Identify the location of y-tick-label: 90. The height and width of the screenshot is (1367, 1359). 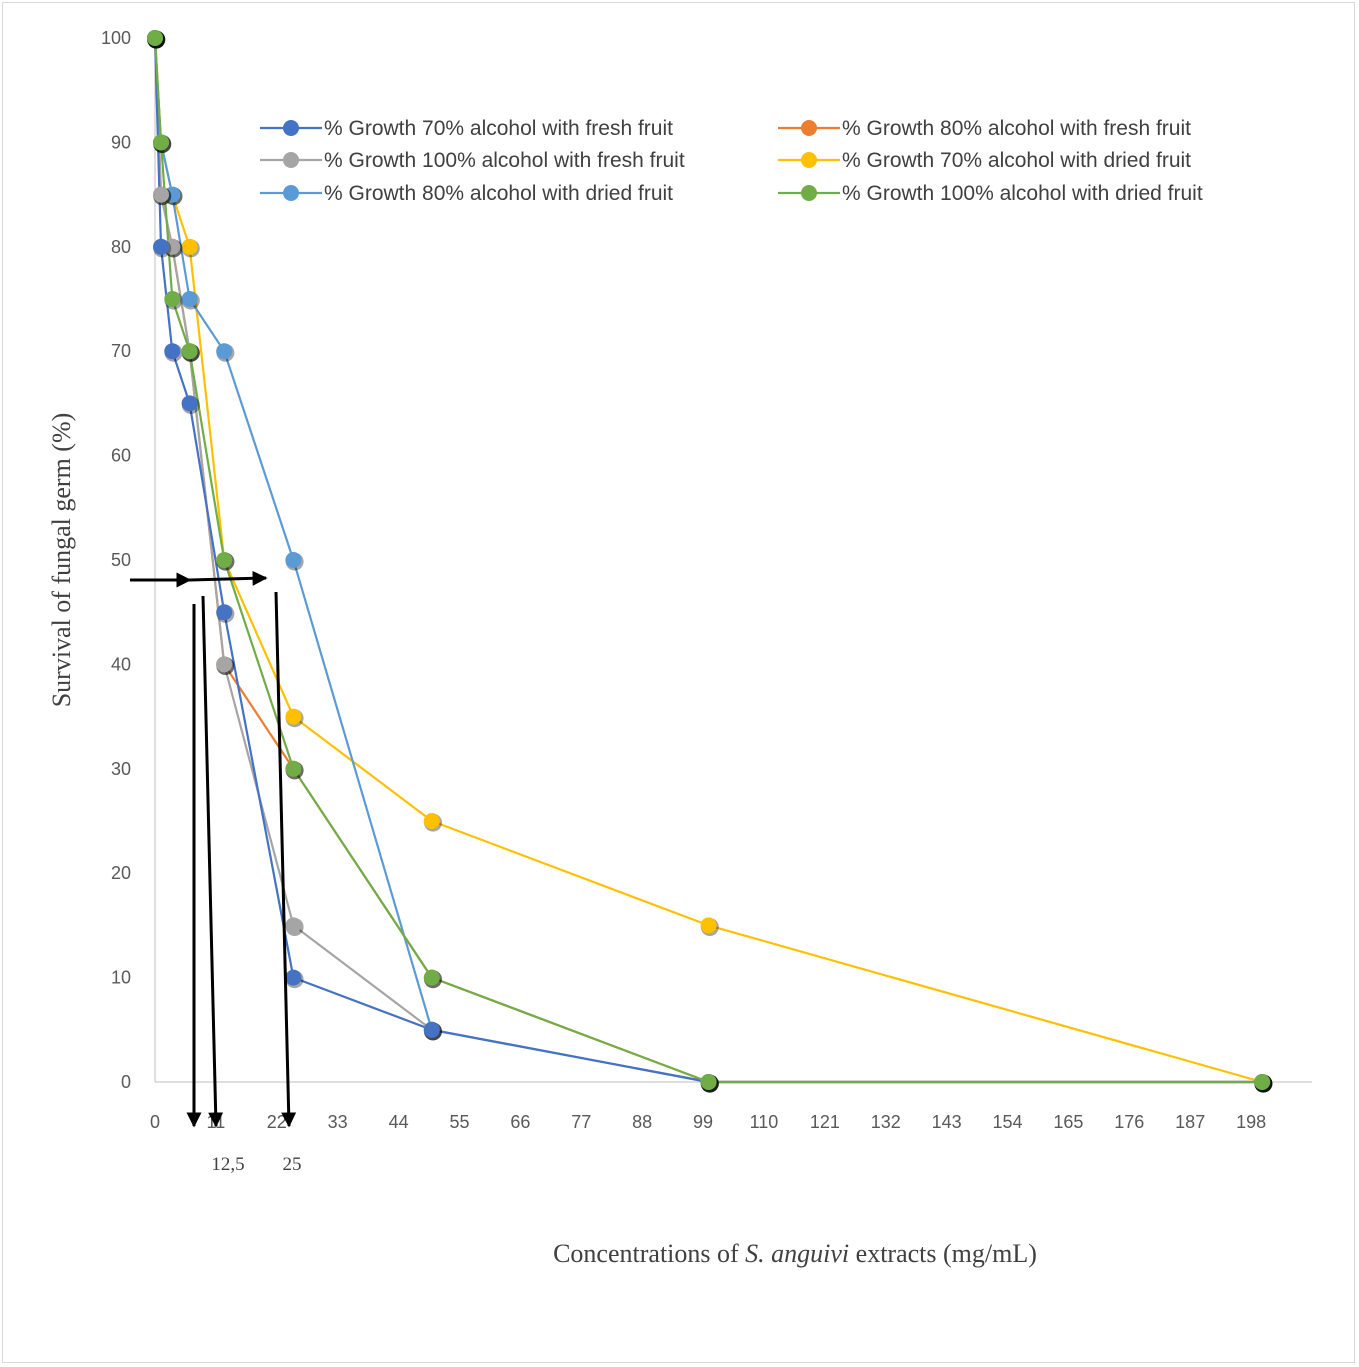
(121, 142).